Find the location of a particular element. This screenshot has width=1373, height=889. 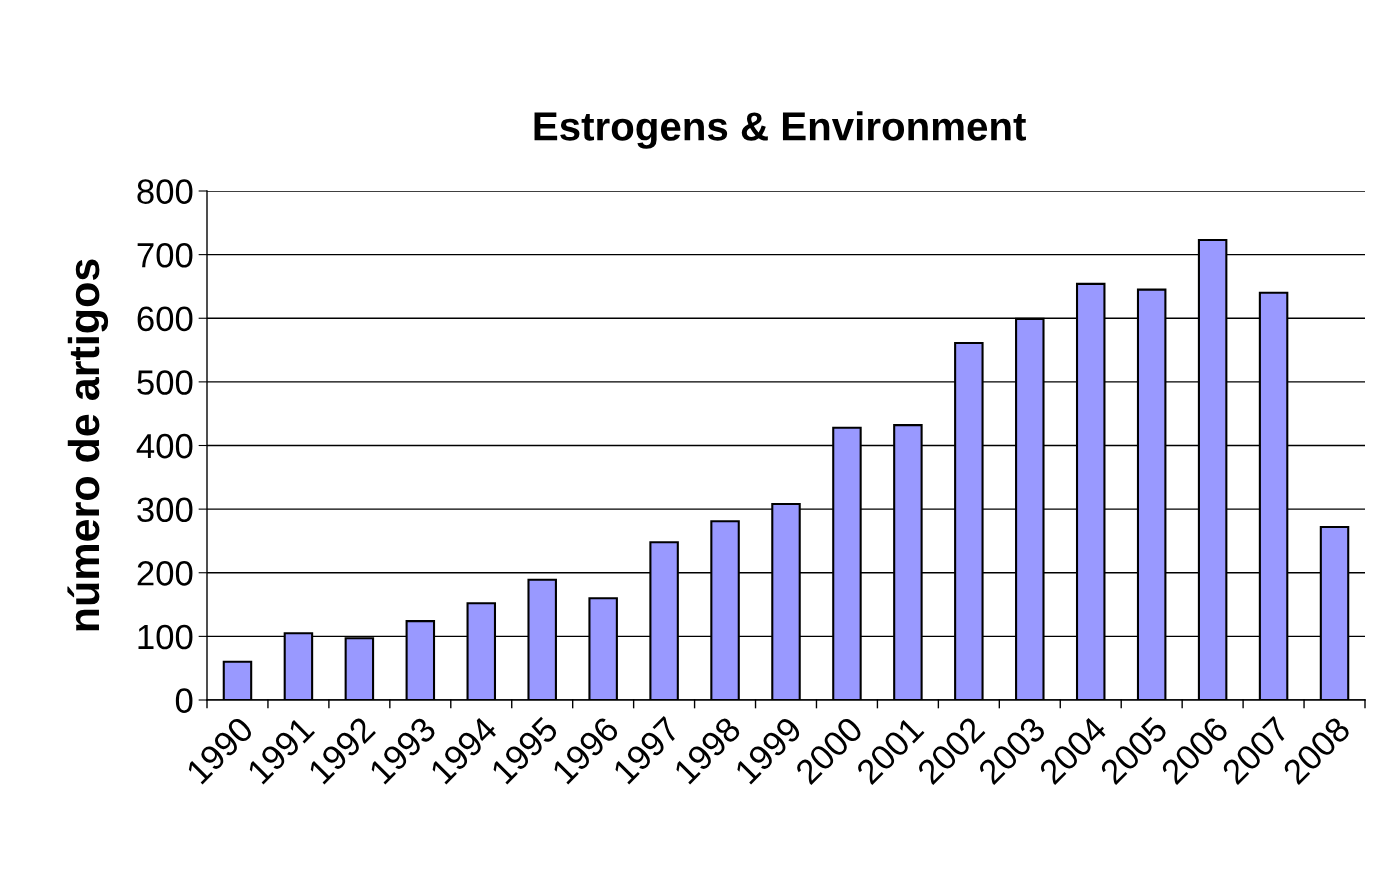

y-tick-label: 700 is located at coordinates (165, 255).